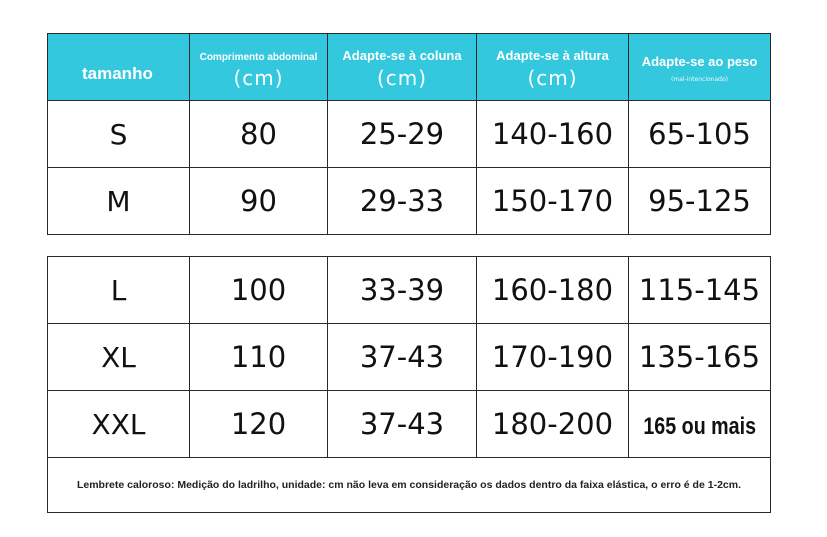 The height and width of the screenshot is (537, 827). I want to click on cell-waist: 80, so click(258, 134).